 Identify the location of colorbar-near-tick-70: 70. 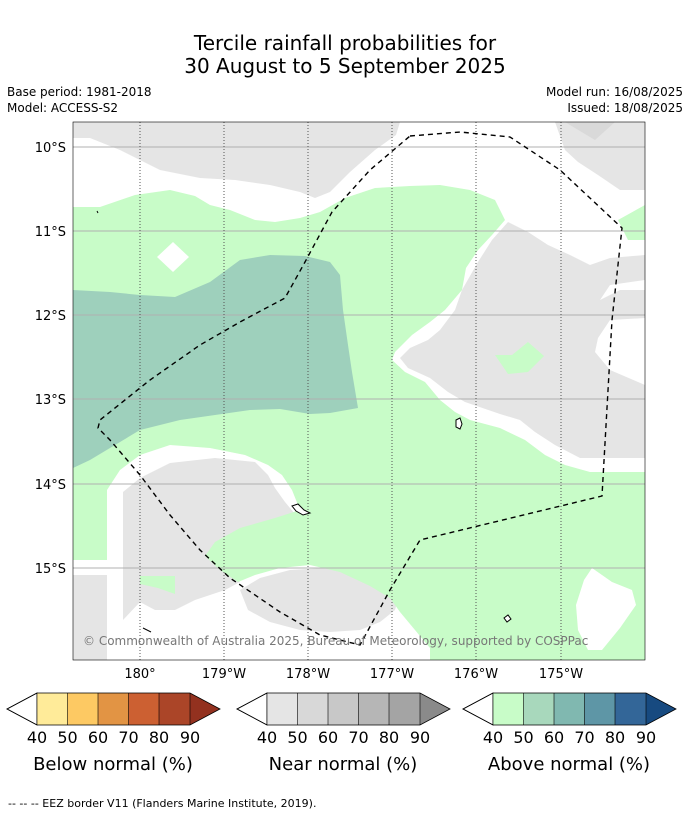
(358, 737).